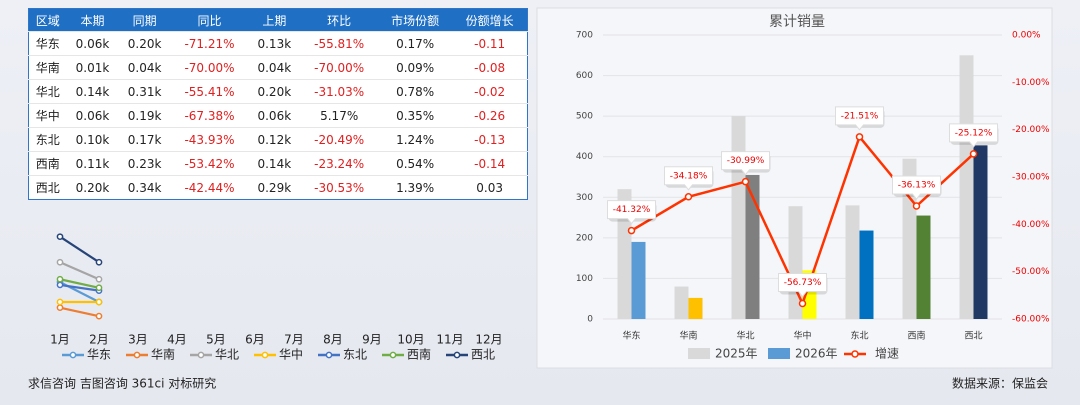  I want to click on y2-tick-label: -40.00%, so click(1031, 225).